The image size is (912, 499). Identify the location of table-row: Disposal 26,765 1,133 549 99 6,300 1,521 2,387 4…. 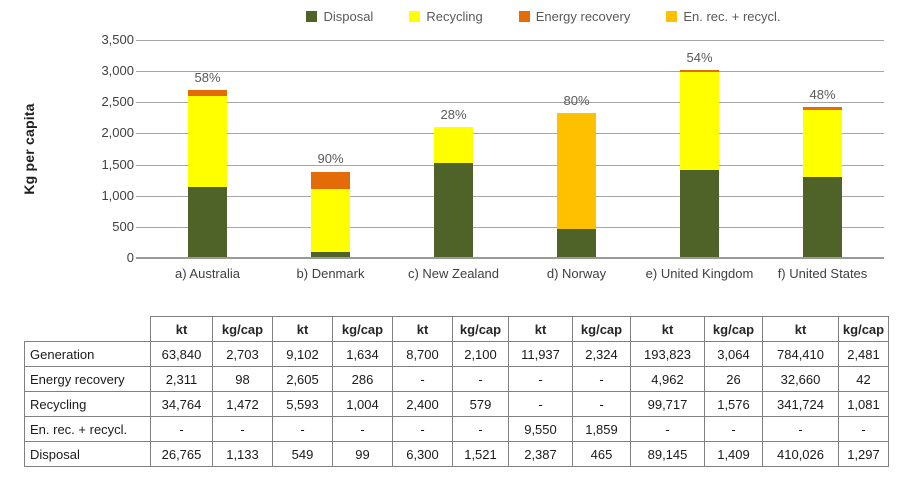
(456, 454).